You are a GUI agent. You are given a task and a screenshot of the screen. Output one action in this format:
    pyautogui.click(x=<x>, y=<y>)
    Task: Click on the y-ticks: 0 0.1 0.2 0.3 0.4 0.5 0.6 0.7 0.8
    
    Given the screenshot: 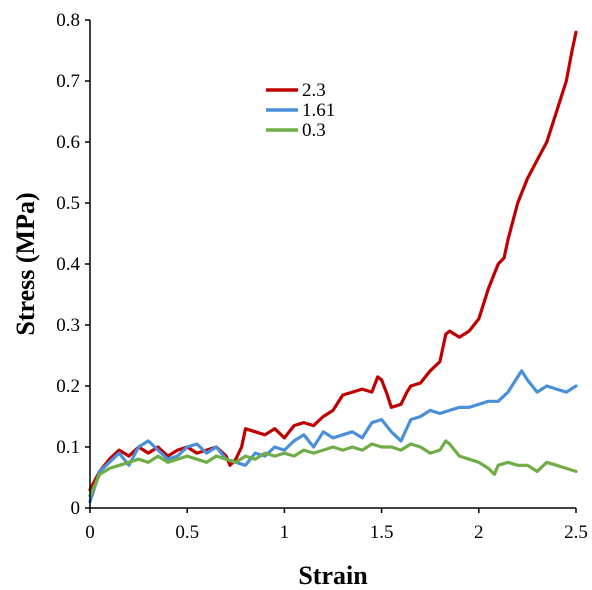 What is the action you would take?
    pyautogui.click(x=73, y=264)
    